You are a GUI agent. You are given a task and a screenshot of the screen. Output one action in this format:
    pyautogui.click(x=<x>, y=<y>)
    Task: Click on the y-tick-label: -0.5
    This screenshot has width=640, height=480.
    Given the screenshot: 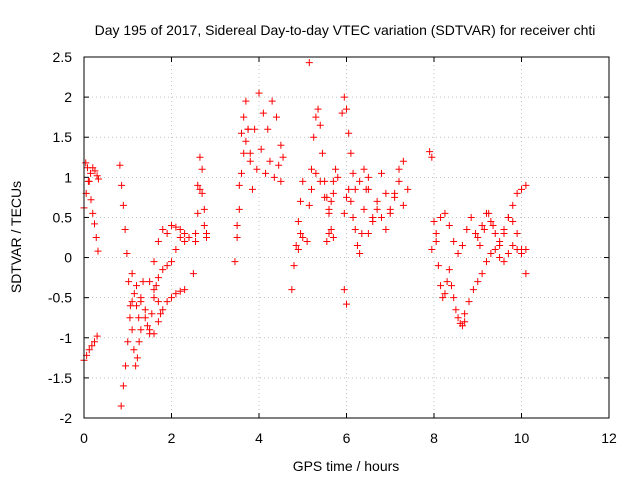 What is the action you would take?
    pyautogui.click(x=60, y=298)
    